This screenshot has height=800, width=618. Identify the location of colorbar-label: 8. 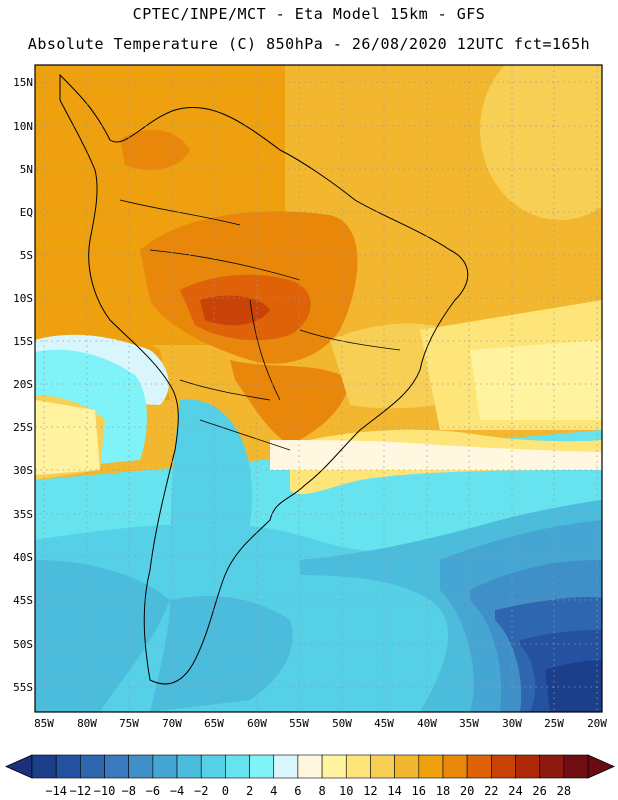
(321, 791).